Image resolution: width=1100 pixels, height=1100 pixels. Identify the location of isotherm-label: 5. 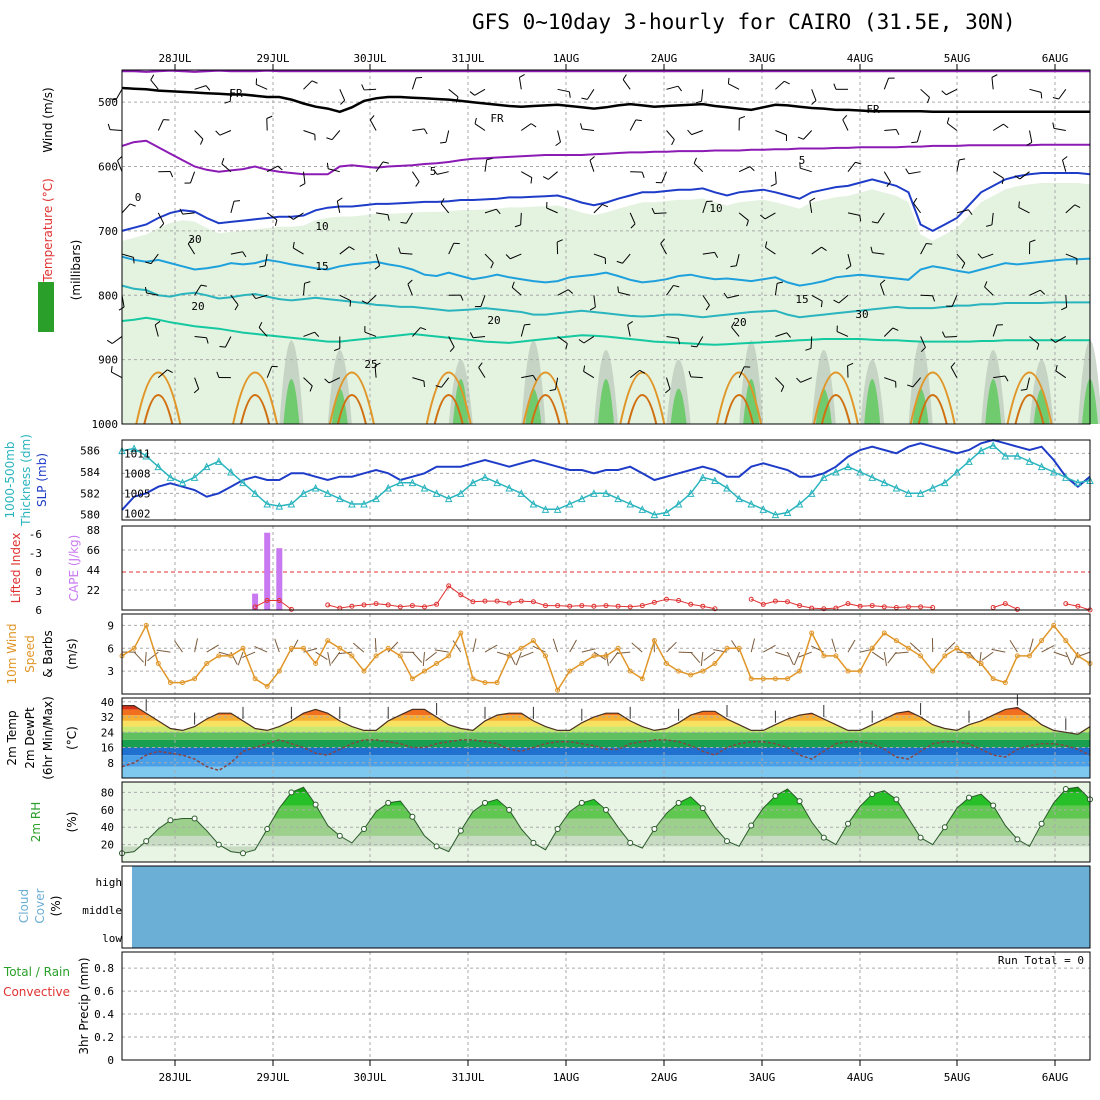
(433, 171).